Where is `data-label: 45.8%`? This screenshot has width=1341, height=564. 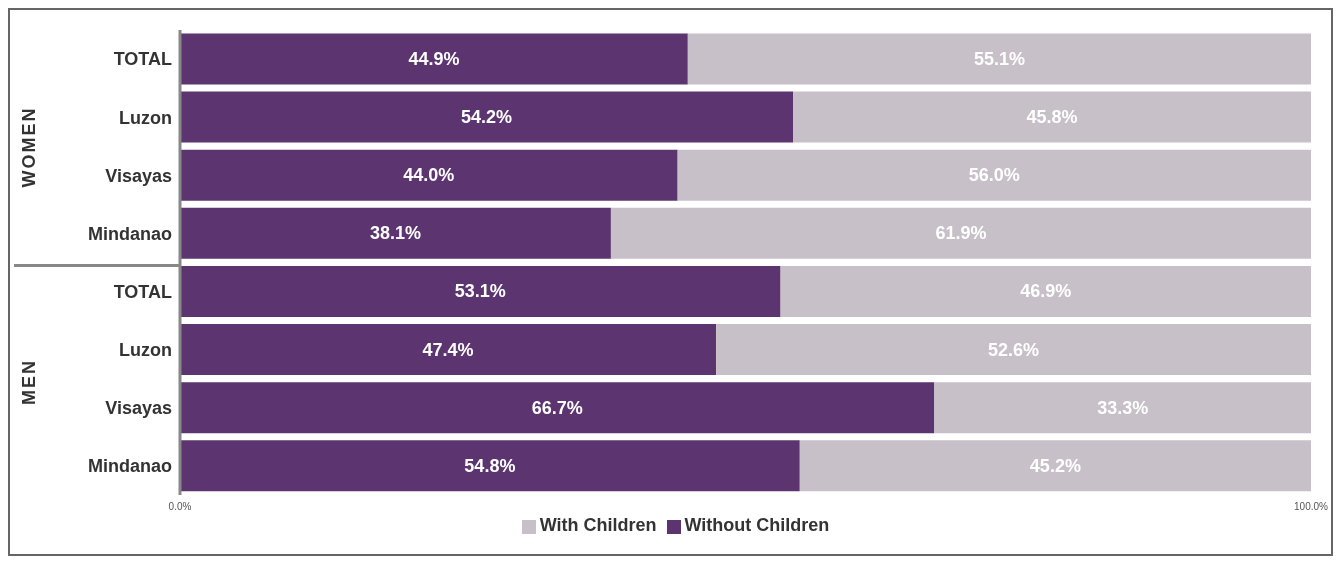
data-label: 45.8% is located at coordinates (1052, 117).